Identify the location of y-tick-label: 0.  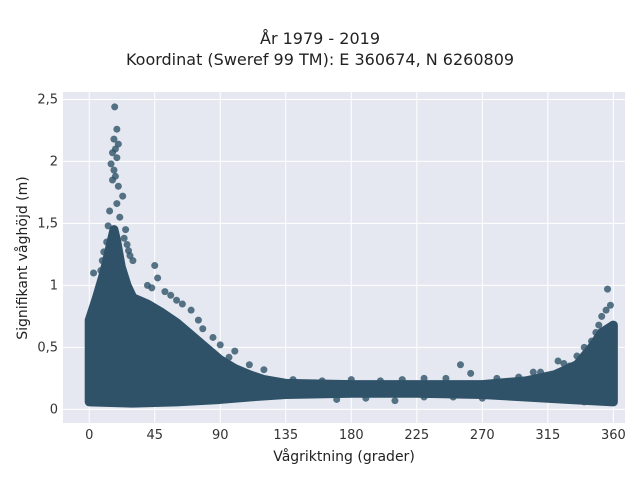
(54, 409).